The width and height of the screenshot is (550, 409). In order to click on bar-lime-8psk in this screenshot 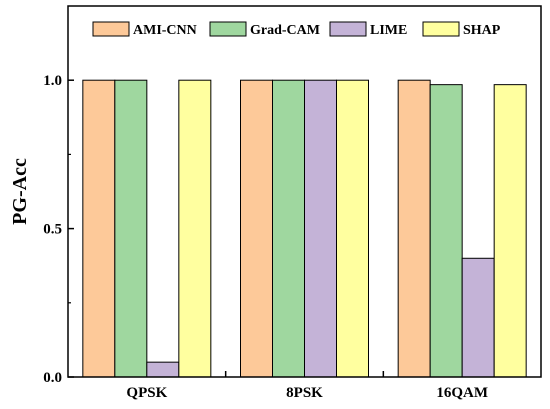, I will do `click(320, 228)`.